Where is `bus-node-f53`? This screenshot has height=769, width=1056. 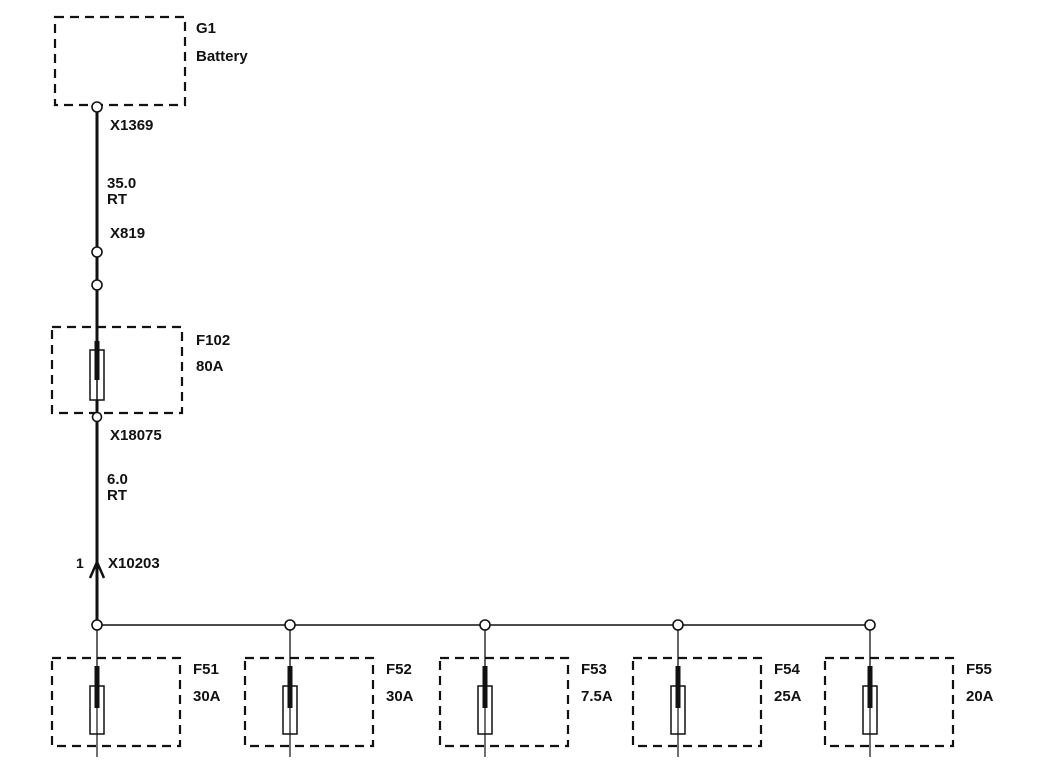 bus-node-f53 is located at coordinates (485, 625).